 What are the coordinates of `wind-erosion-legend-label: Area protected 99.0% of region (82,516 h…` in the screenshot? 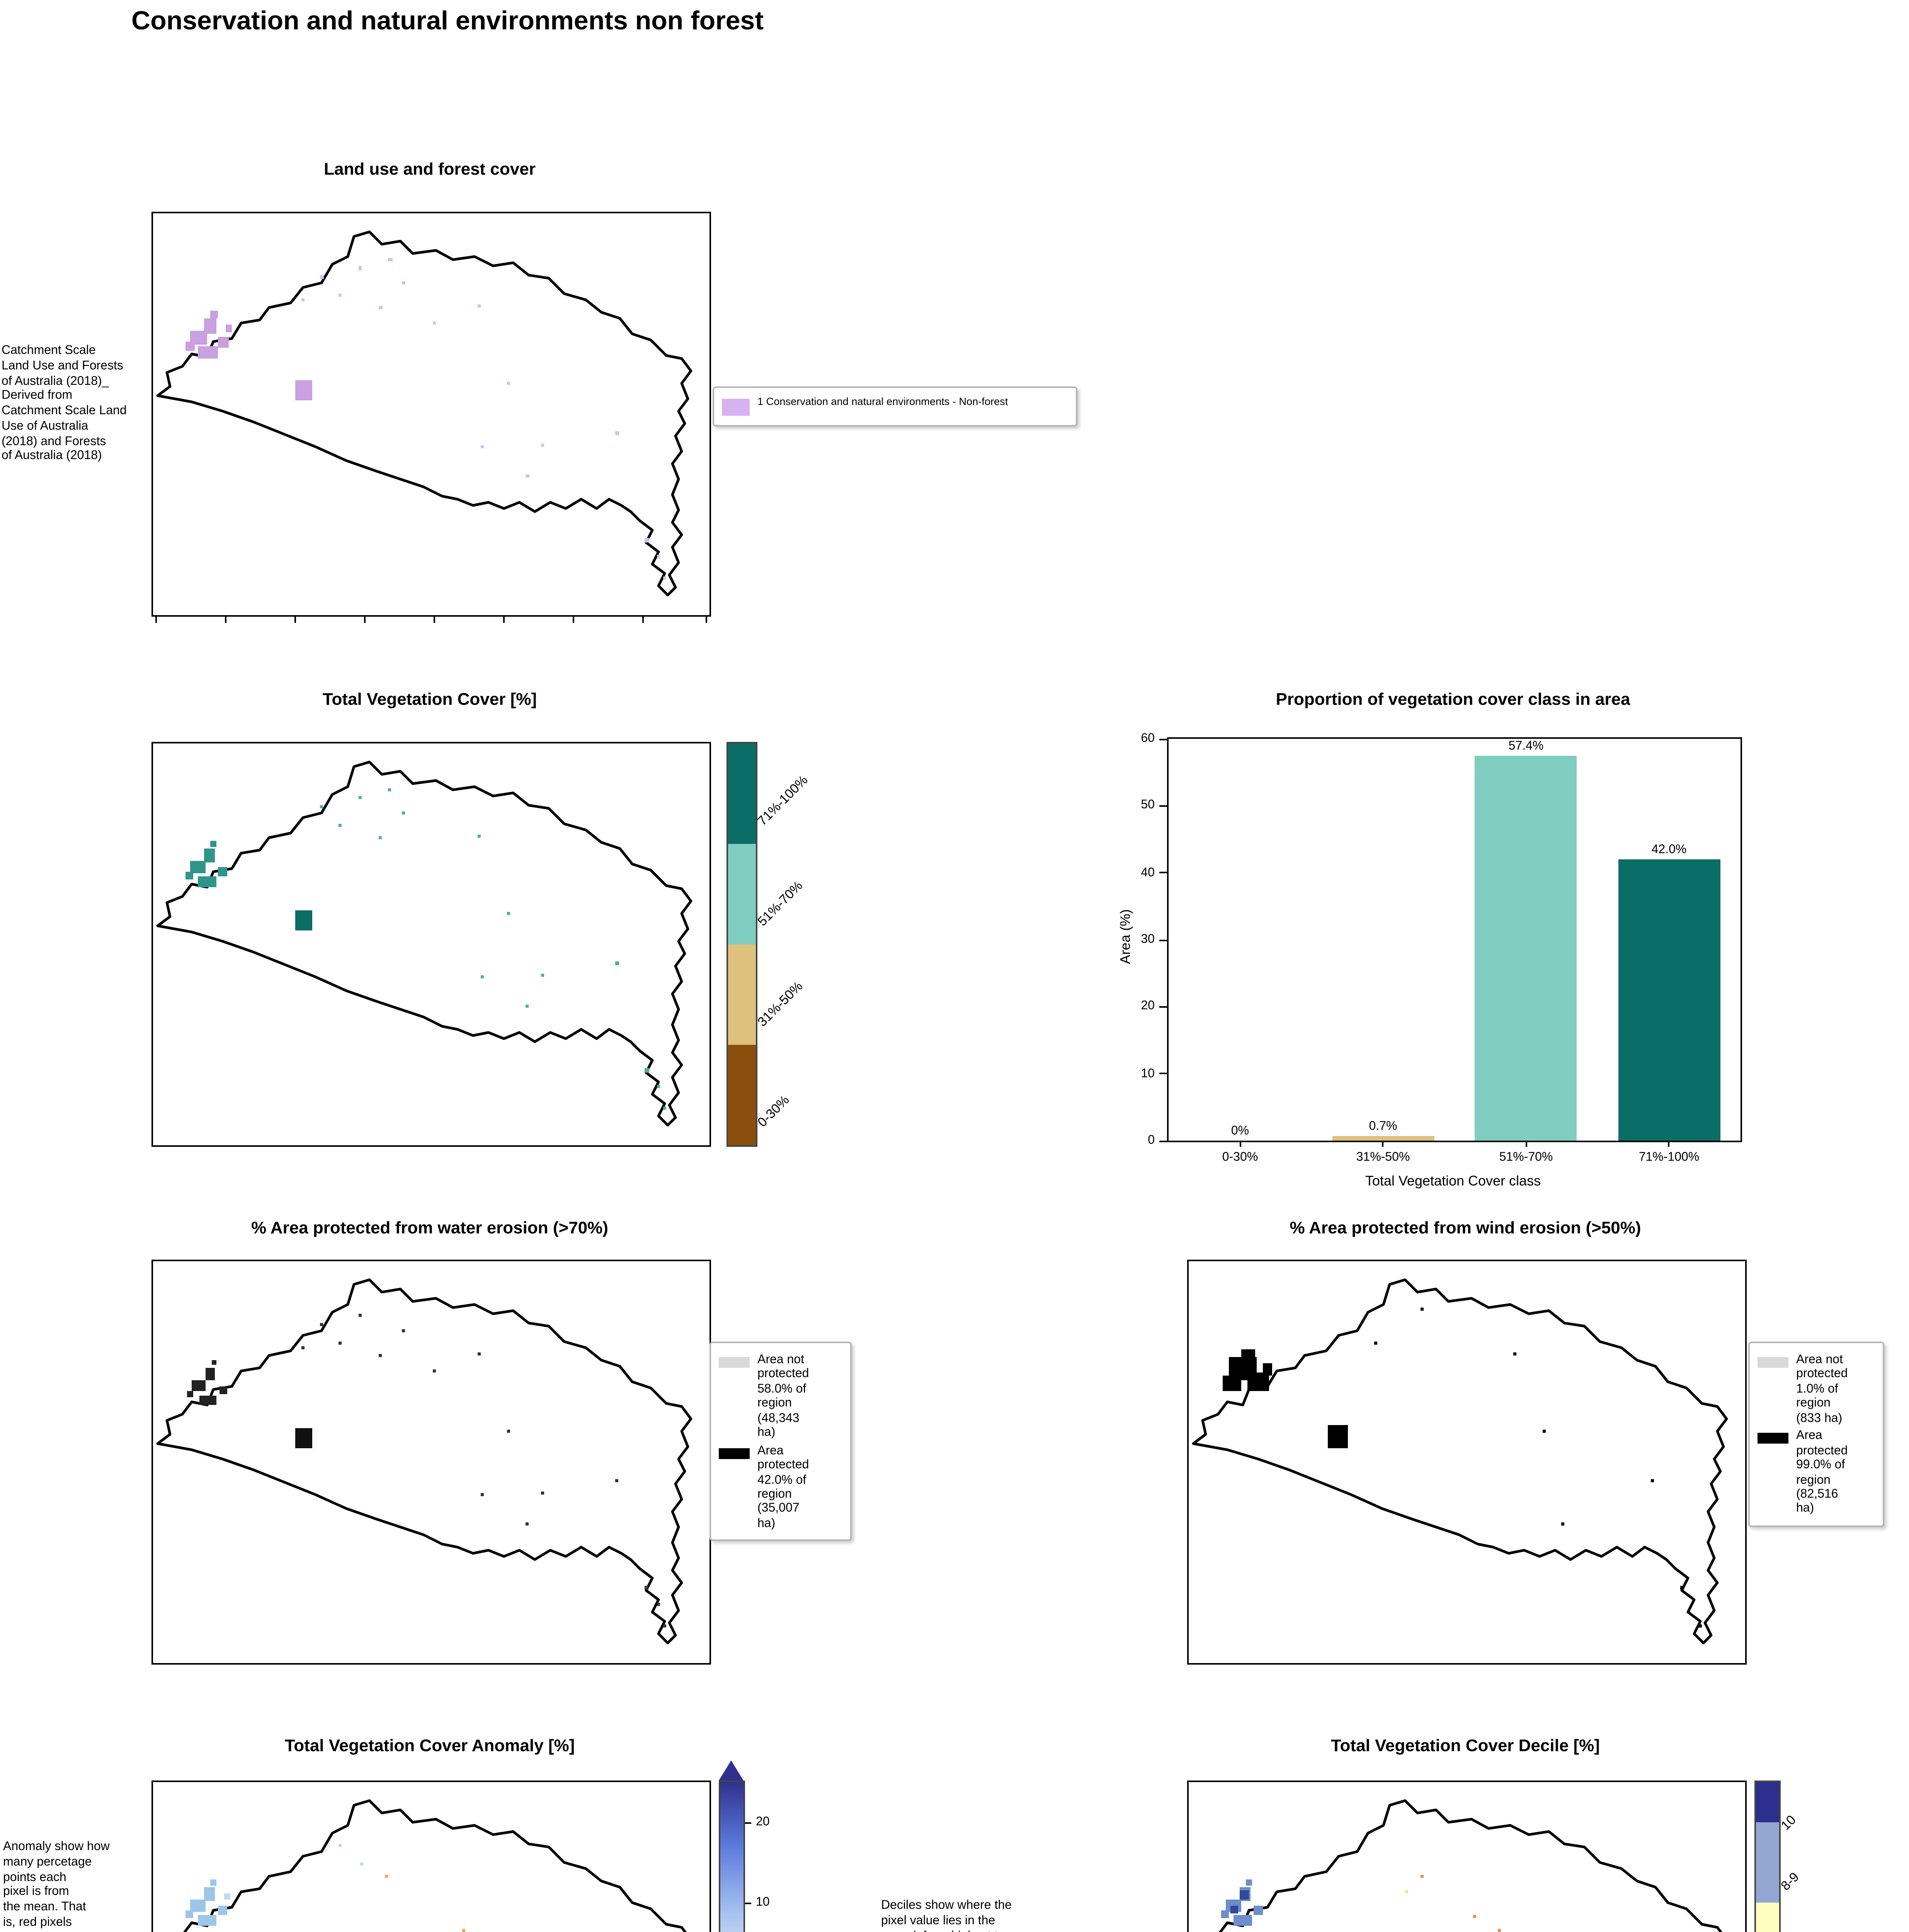 It's located at (1822, 1471).